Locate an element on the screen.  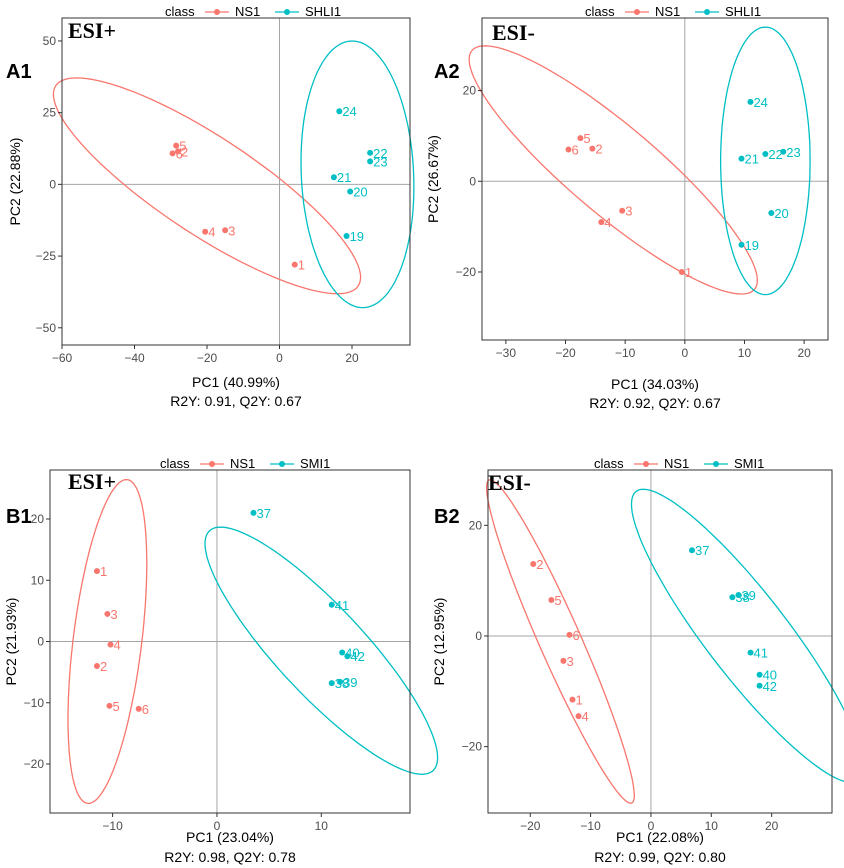
x-tick-label: −10 is located at coordinates (590, 826).